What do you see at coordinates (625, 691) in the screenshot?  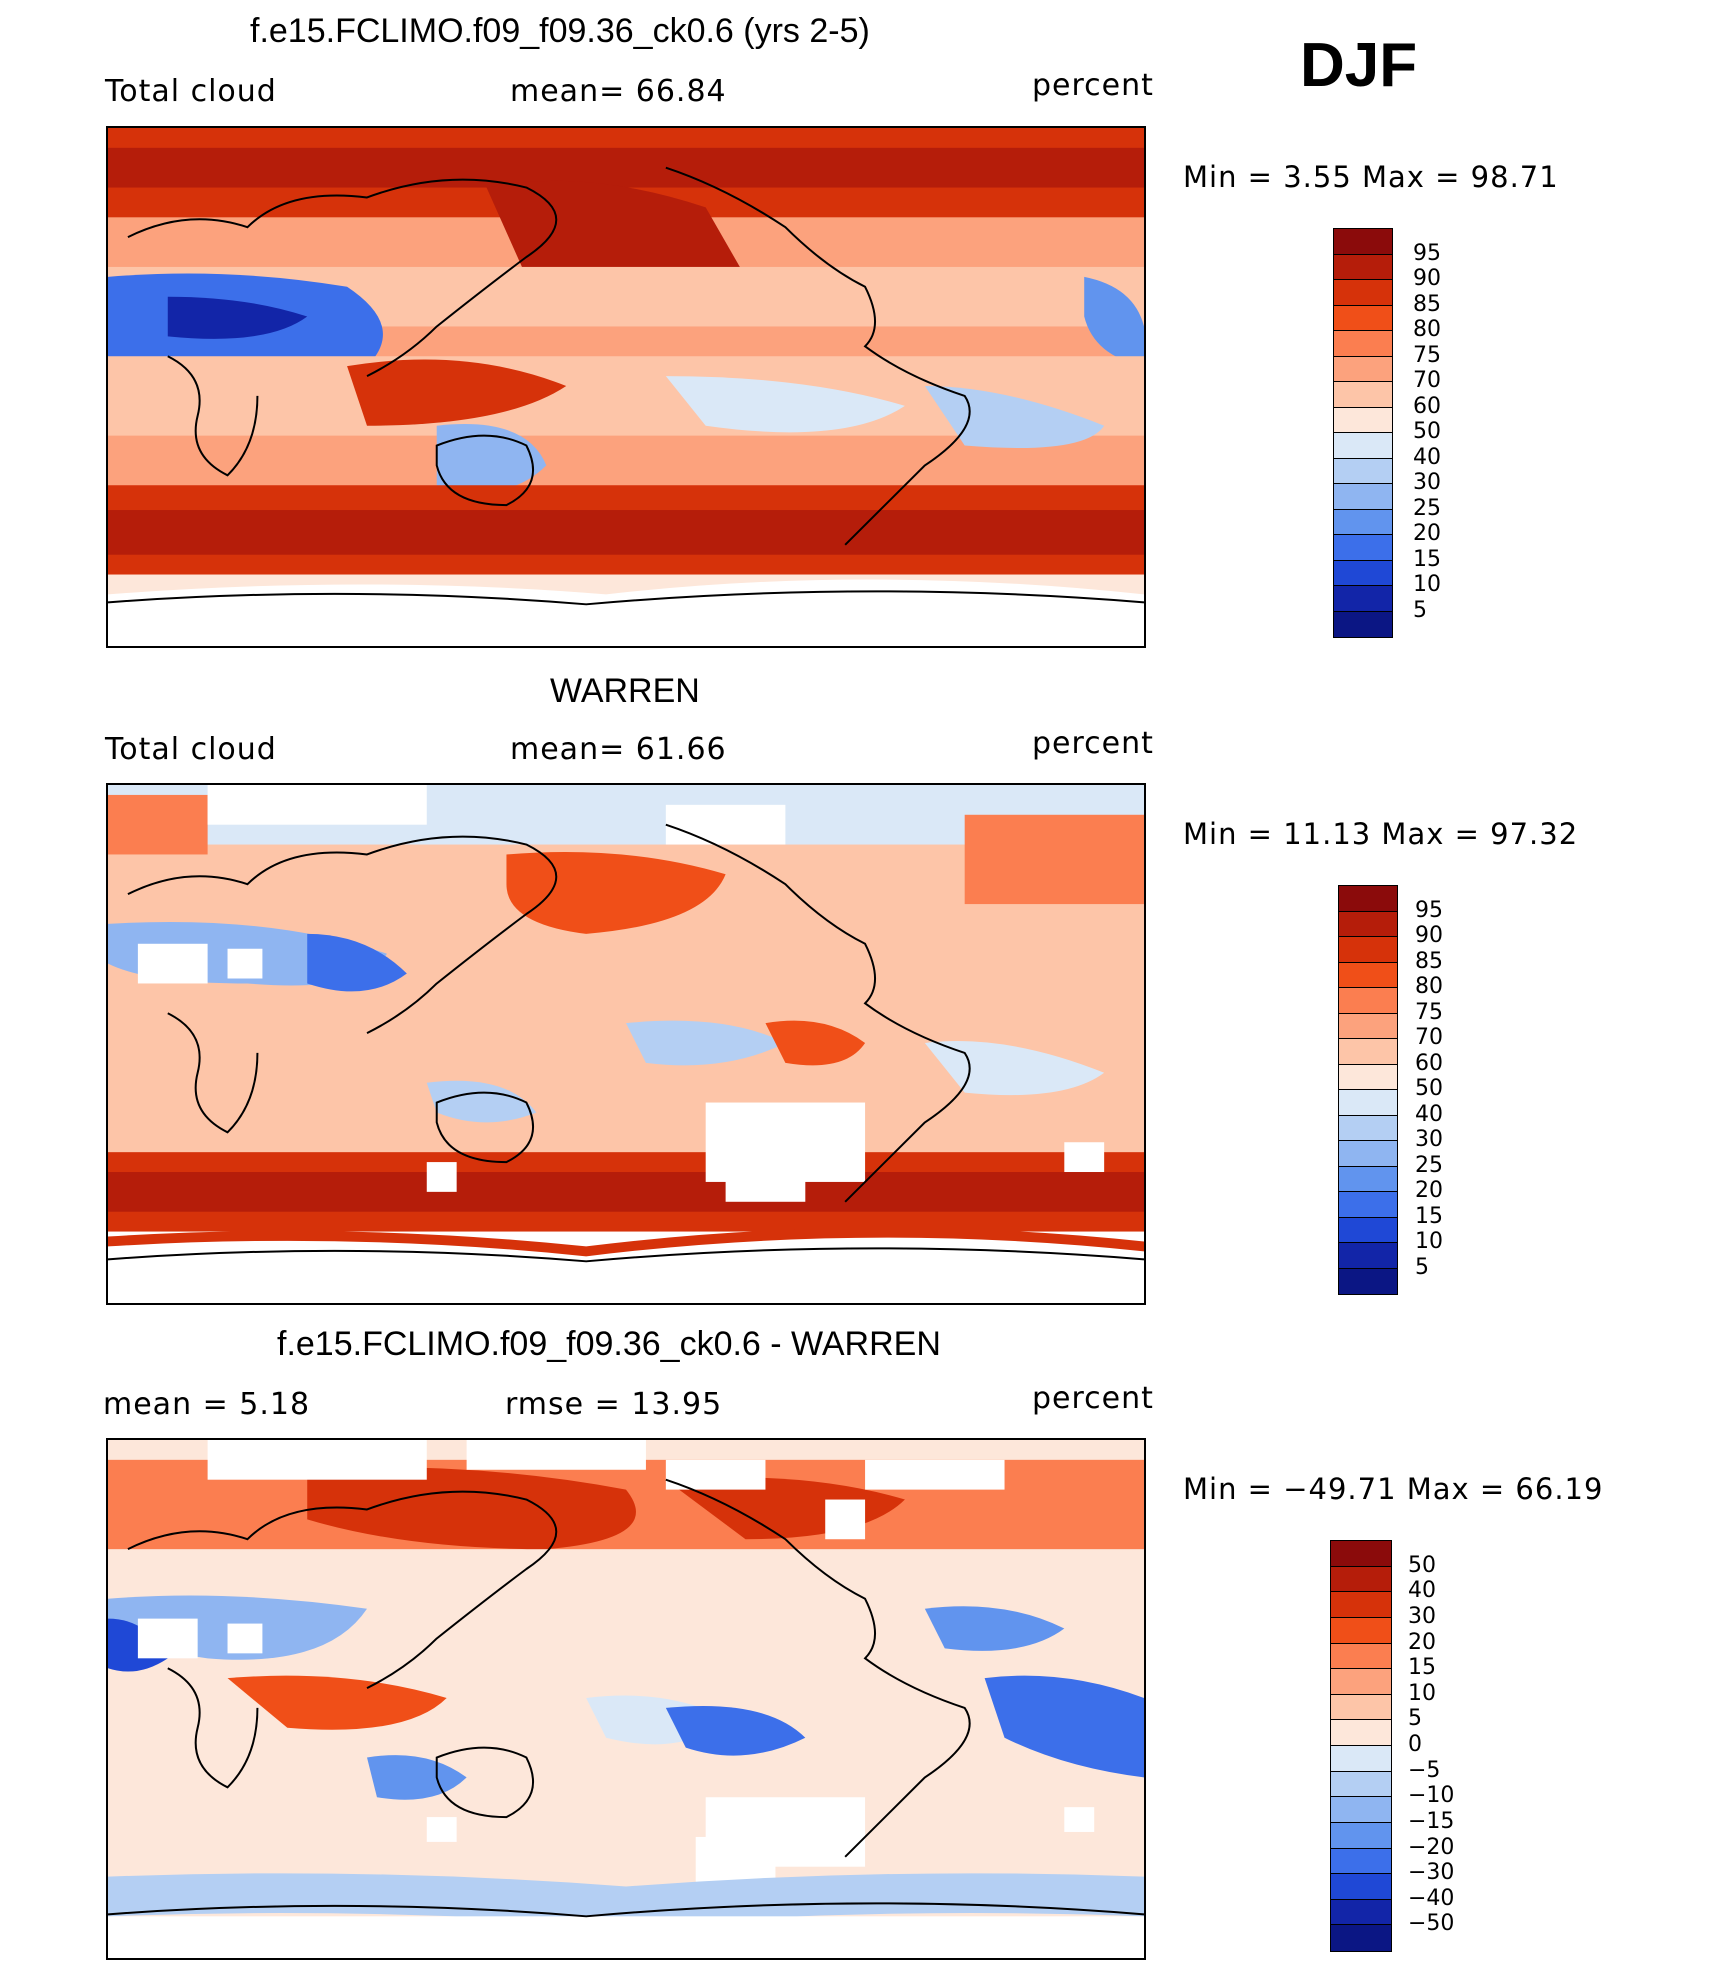 I see `panel2-title: WARREN` at bounding box center [625, 691].